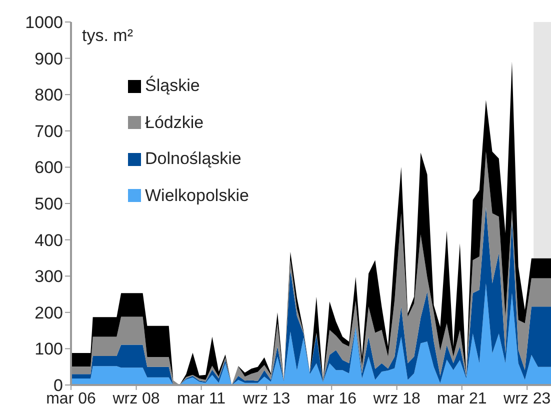 Image resolution: width=551 pixels, height=417 pixels. Describe the element at coordinates (174, 122) in the screenshot. I see `legend-label: Łódzkie` at that location.